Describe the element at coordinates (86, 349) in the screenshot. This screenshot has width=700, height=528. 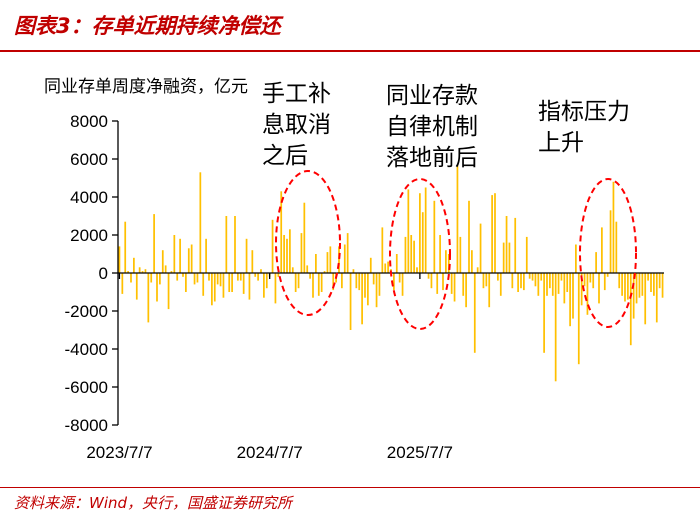
I see `y-tick-label: -4000` at that location.